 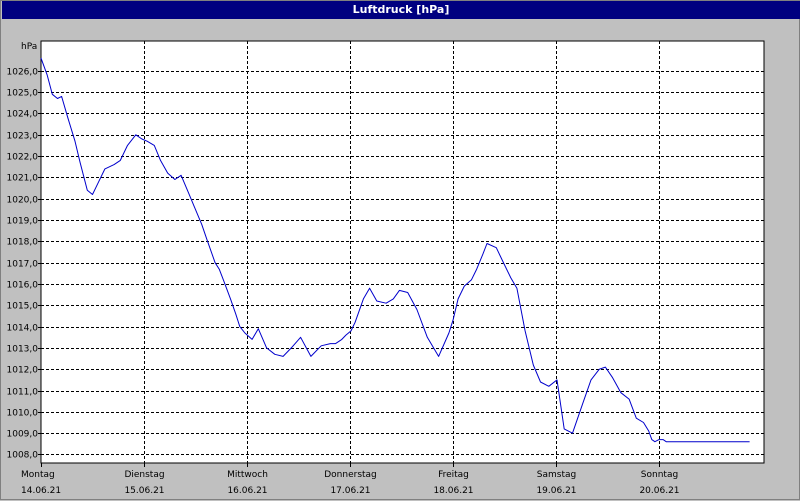 What do you see at coordinates (23, 350) in the screenshot?
I see `y-tick-label: 1013,0` at bounding box center [23, 350].